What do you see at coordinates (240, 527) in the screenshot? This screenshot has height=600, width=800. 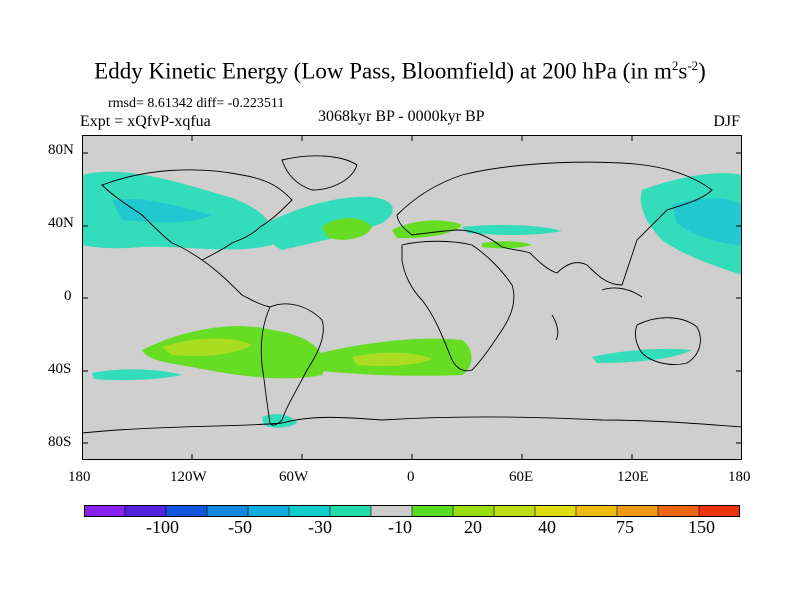 I see `colorbar-label-minus-50: -50` at bounding box center [240, 527].